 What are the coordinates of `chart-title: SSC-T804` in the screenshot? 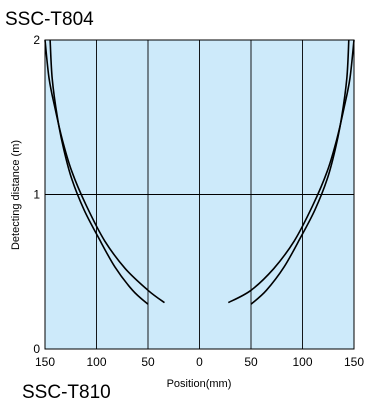 It's located at (49, 19).